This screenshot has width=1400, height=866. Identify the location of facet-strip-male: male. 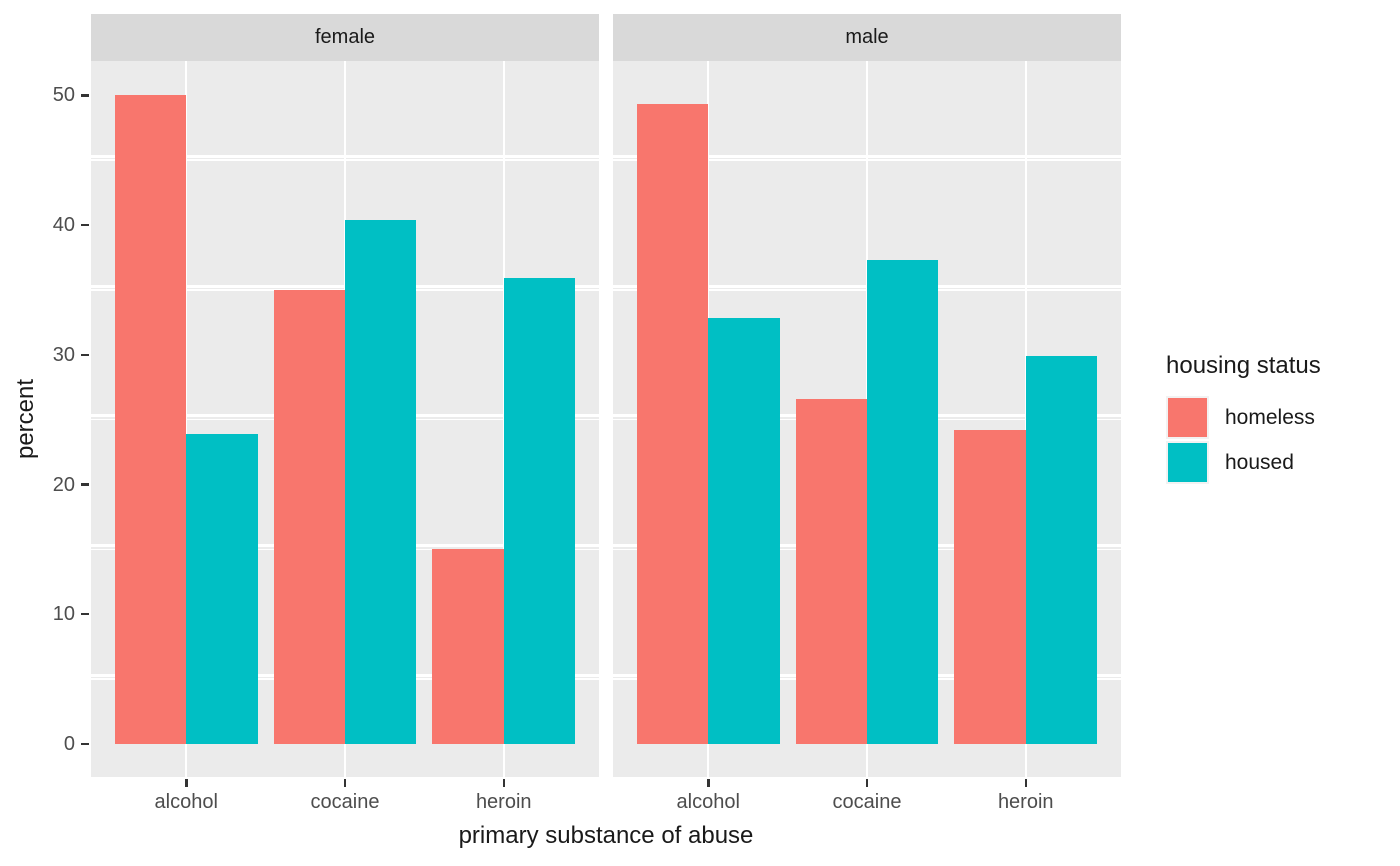
(867, 37).